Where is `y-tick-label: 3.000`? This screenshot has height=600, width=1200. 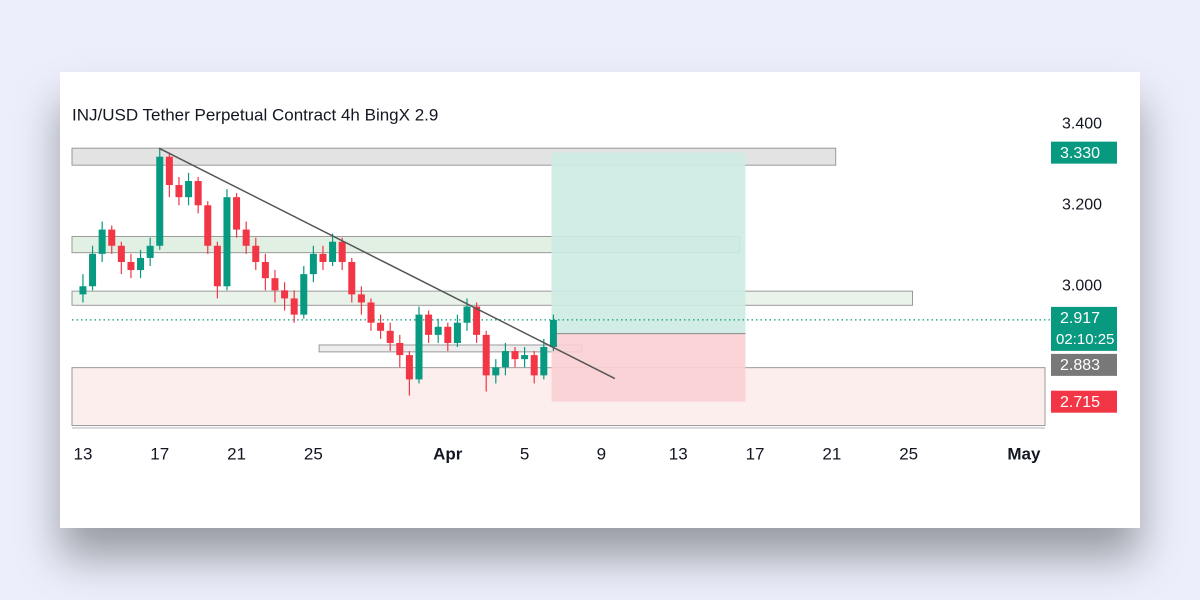
y-tick-label: 3.000 is located at coordinates (1082, 285).